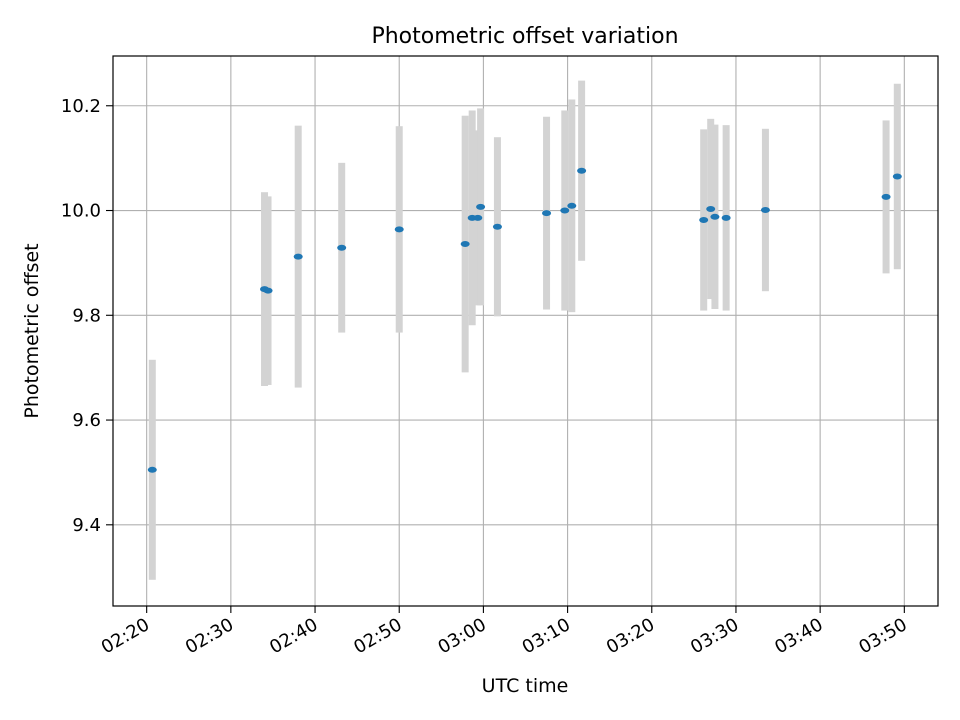 This screenshot has height=720, width=960. Describe the element at coordinates (524, 36) in the screenshot. I see `chart-title: Photometric offset variation` at that location.